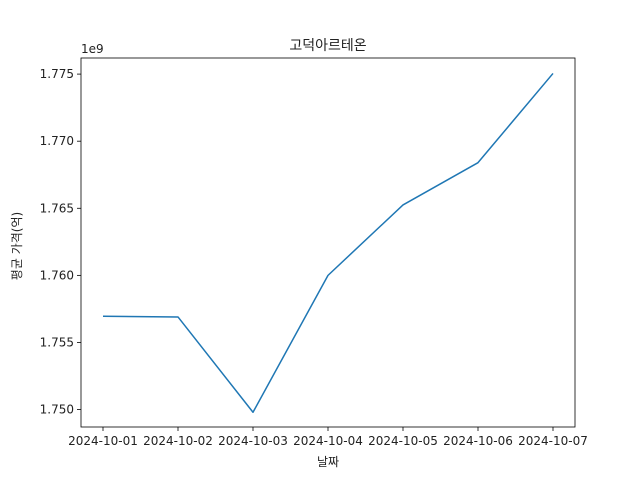 This screenshot has width=640, height=480. What do you see at coordinates (553, 441) in the screenshot?
I see `x-tick-label: 2024-10-07` at bounding box center [553, 441].